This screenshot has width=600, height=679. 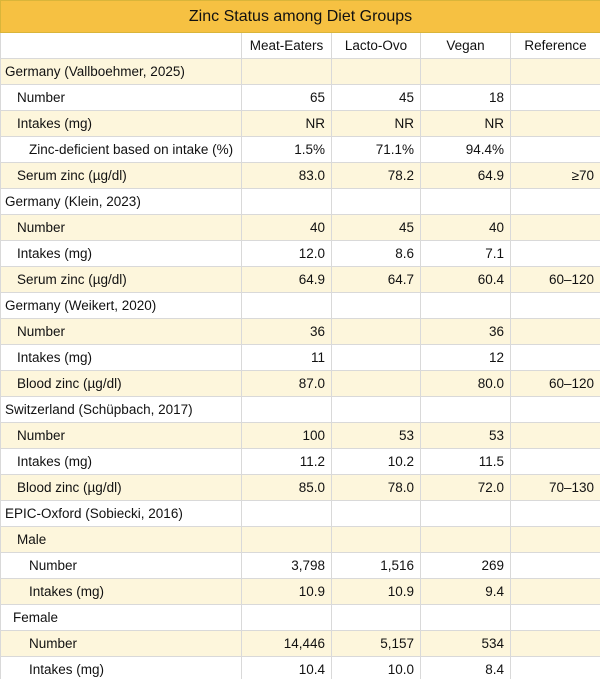 I want to click on table-row: Number 36 36, so click(x=300, y=331).